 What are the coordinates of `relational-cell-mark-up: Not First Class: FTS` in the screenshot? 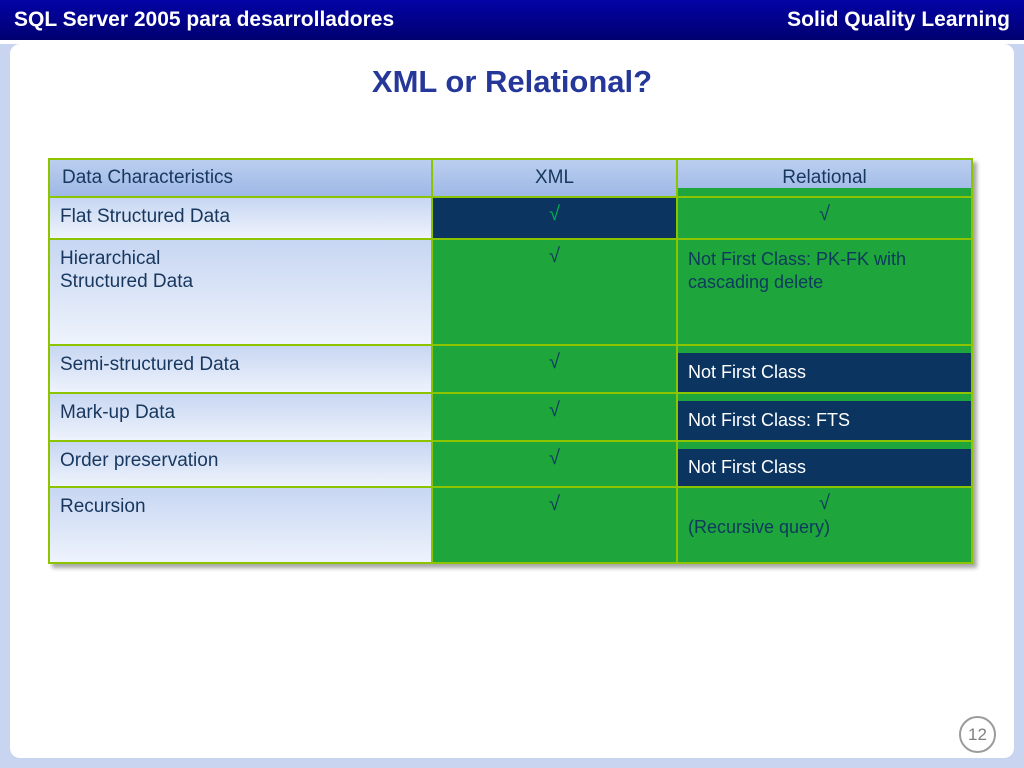 It's located at (824, 417).